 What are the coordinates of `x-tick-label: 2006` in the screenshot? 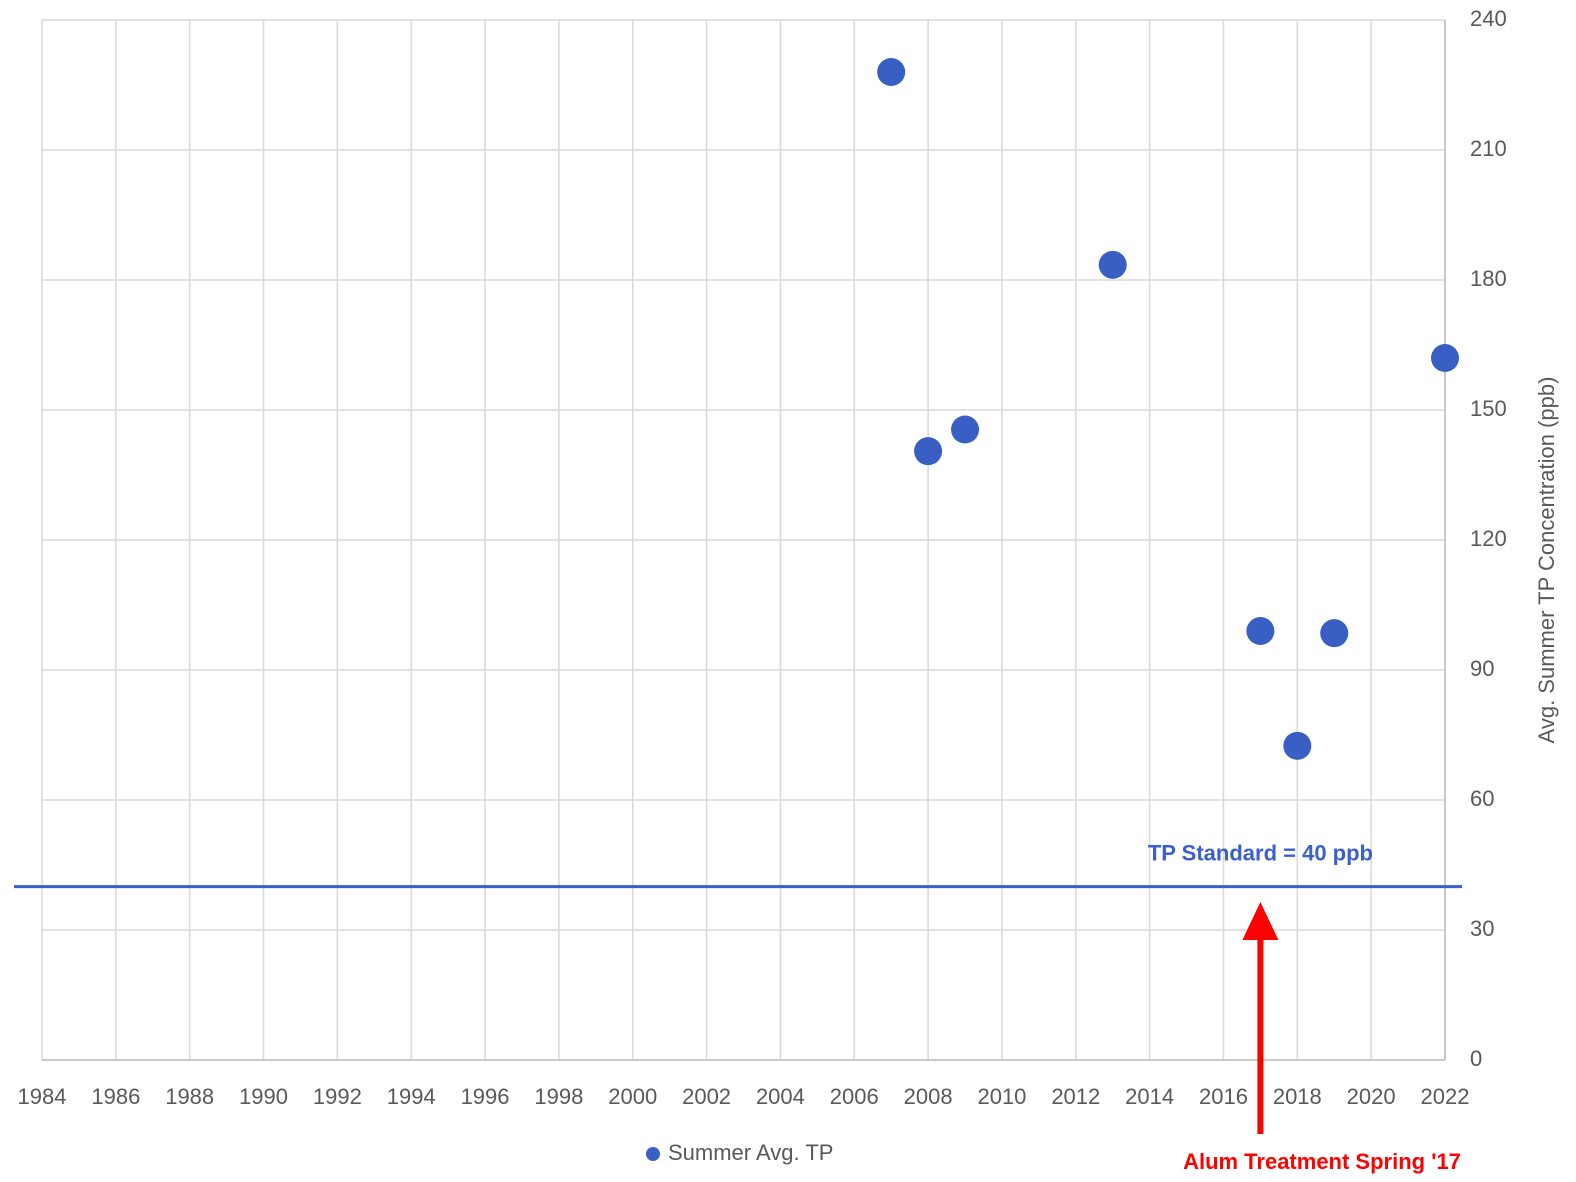 It's located at (854, 1096).